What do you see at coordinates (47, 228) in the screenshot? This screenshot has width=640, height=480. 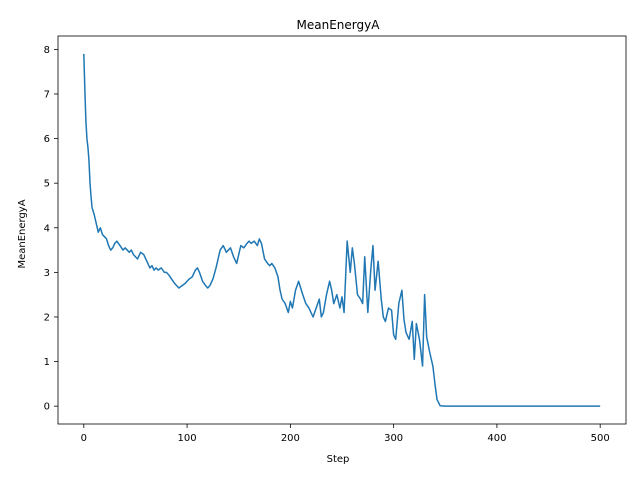 I see `y-tick-label: 4` at bounding box center [47, 228].